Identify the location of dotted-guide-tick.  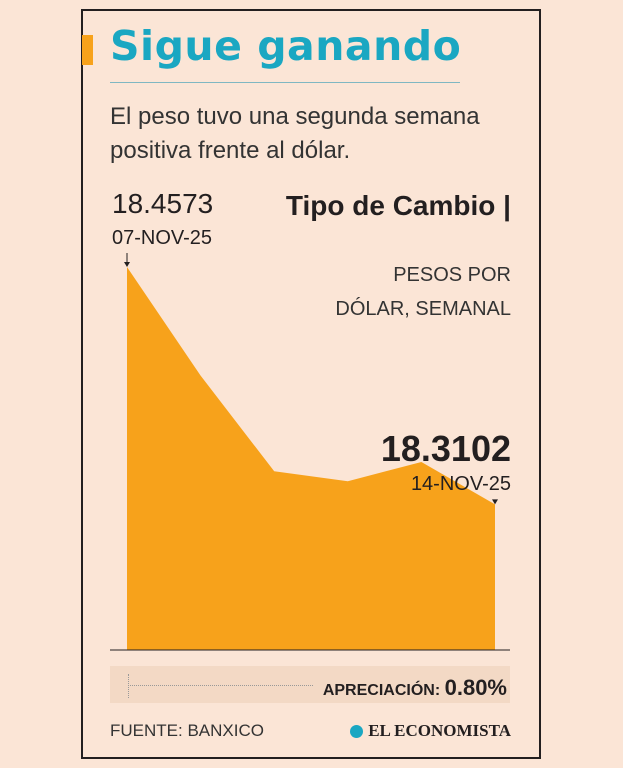
(129, 686).